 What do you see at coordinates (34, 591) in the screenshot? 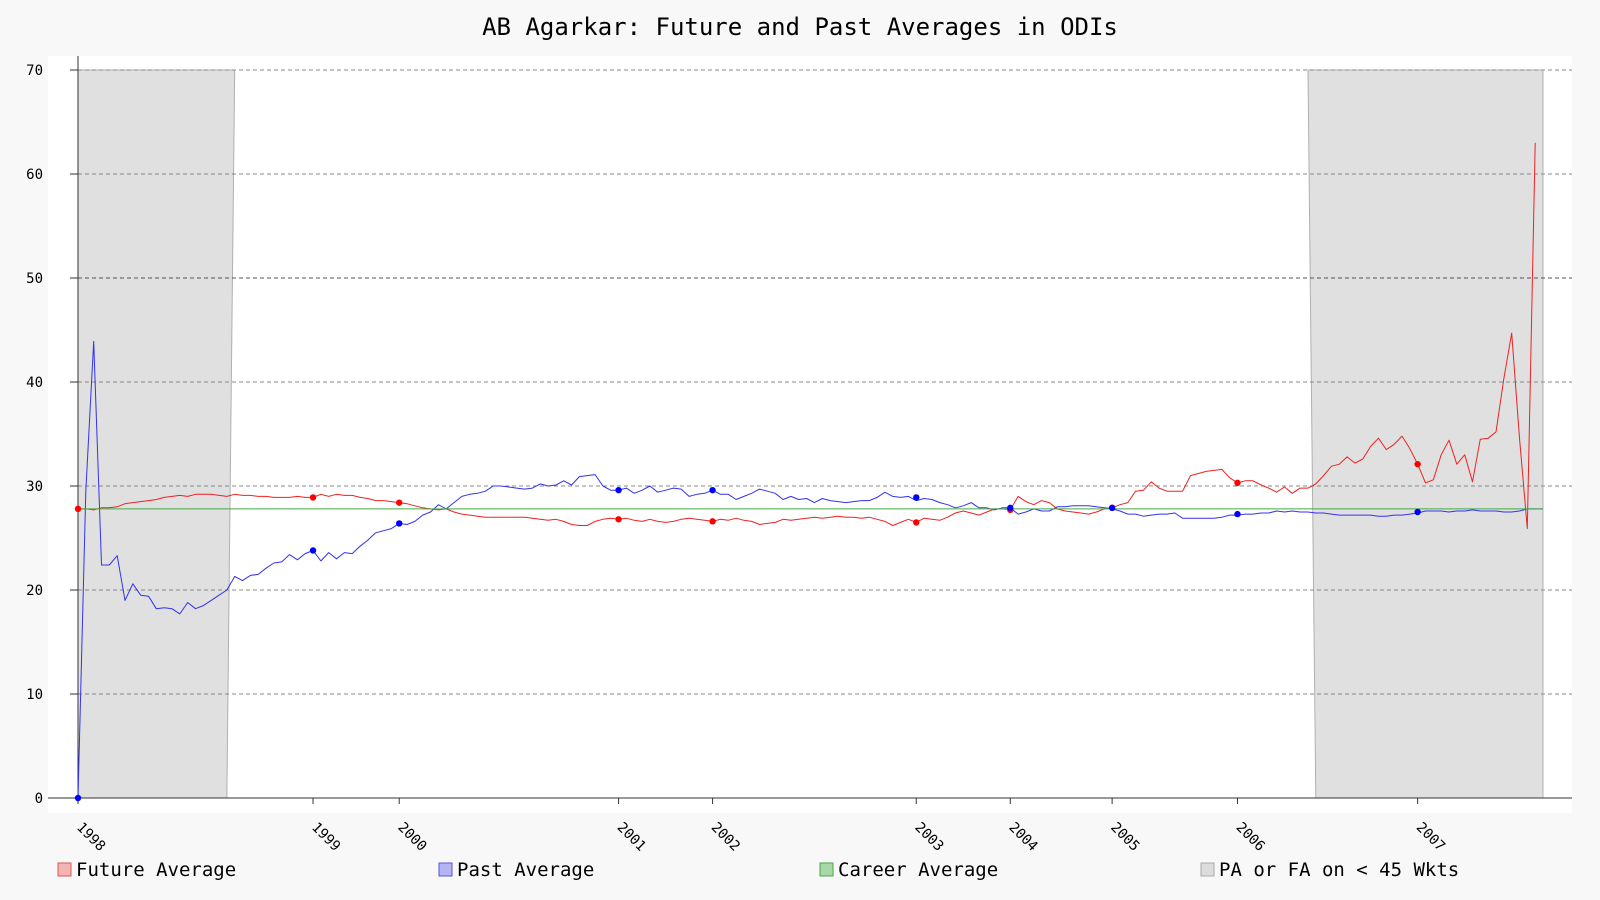
I see `y-tick-label: 20` at bounding box center [34, 591].